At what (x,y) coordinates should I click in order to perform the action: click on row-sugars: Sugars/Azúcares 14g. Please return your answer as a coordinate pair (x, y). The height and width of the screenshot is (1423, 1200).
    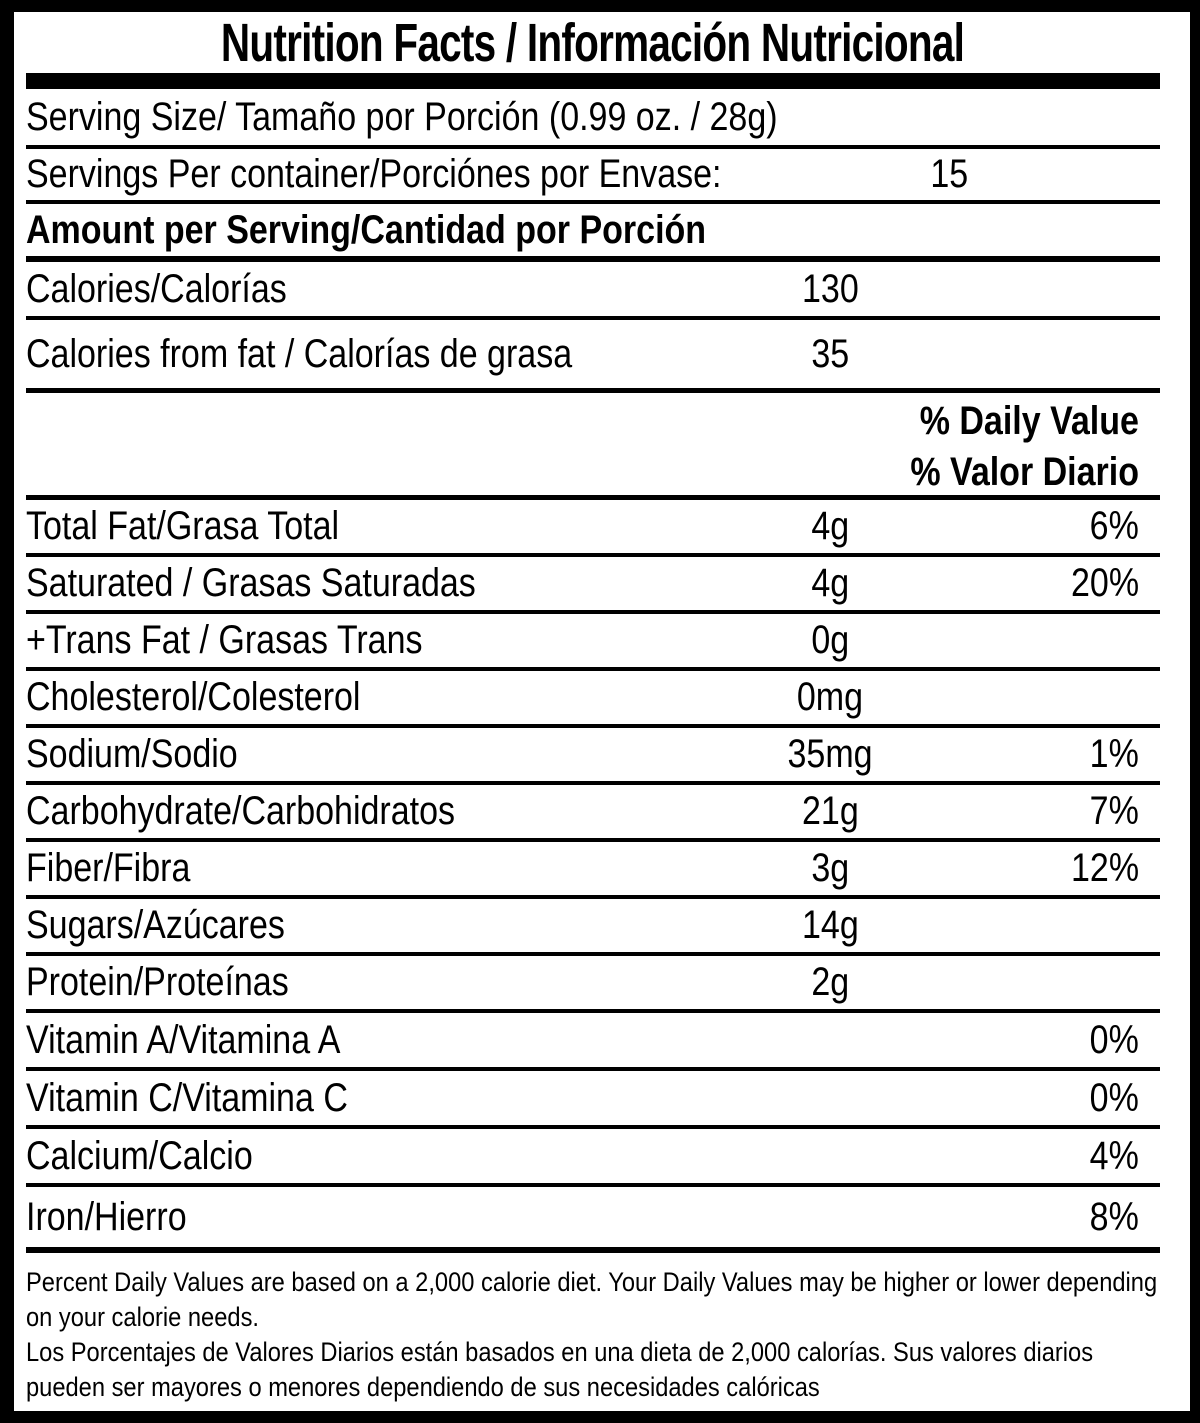
    Looking at the image, I should click on (593, 927).